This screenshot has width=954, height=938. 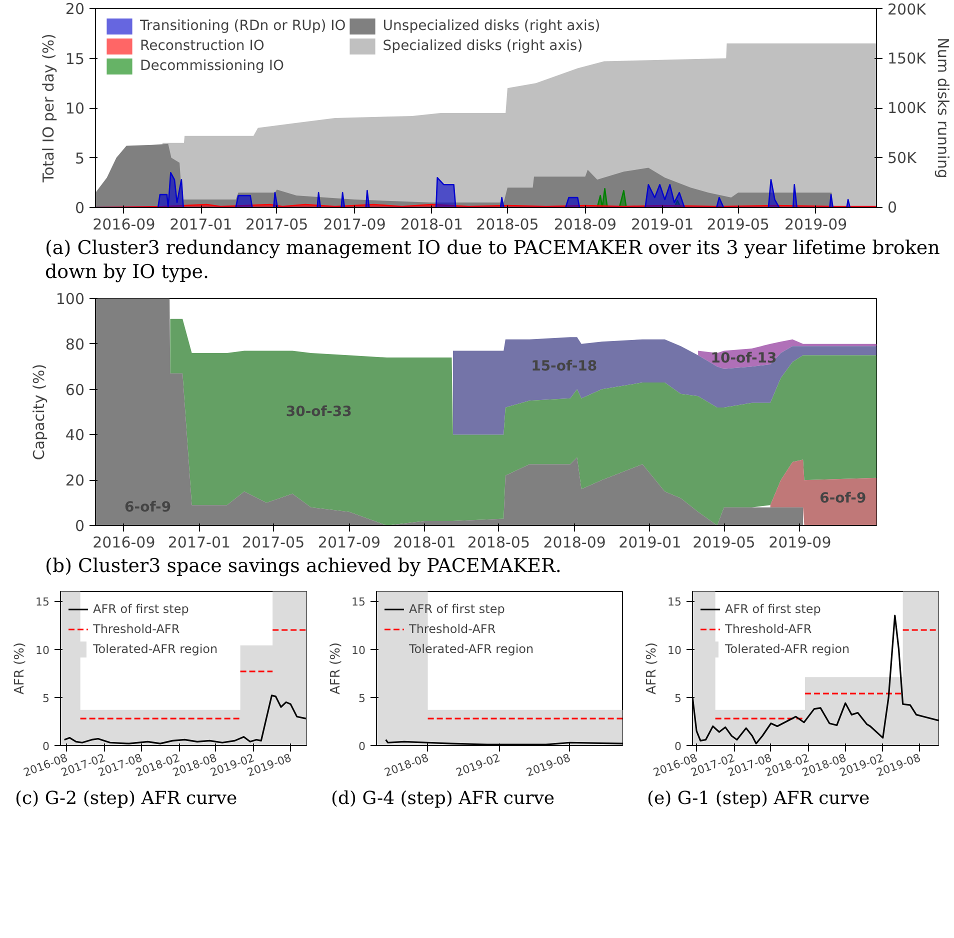 What do you see at coordinates (908, 108) in the screenshot?
I see `y2-tick-label: 100K` at bounding box center [908, 108].